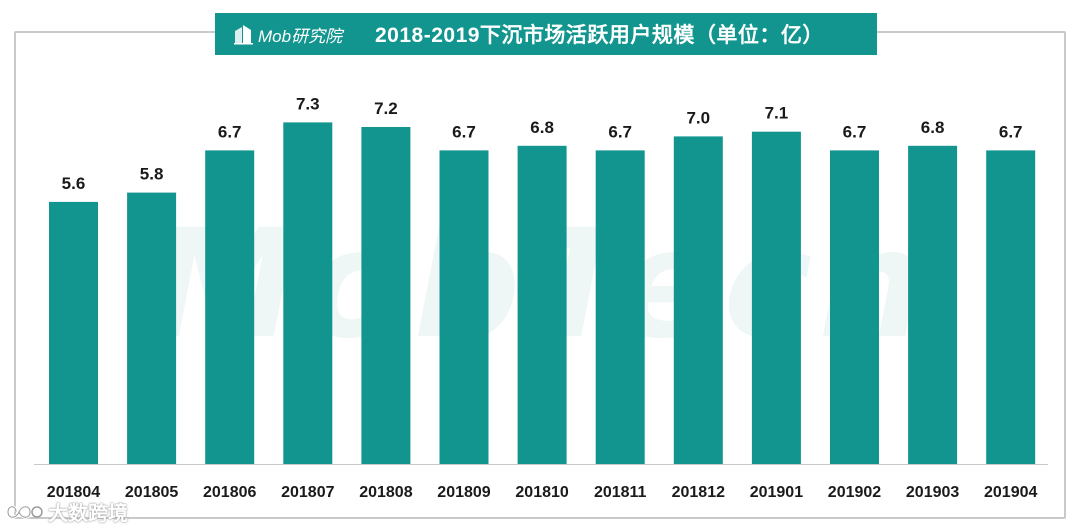  I want to click on value-label-201809: 6.7, so click(464, 131).